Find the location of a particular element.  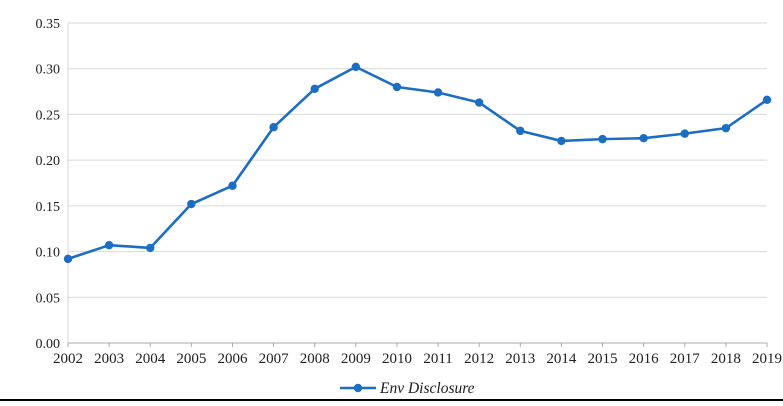

x-axis-label: 2012 is located at coordinates (479, 359).